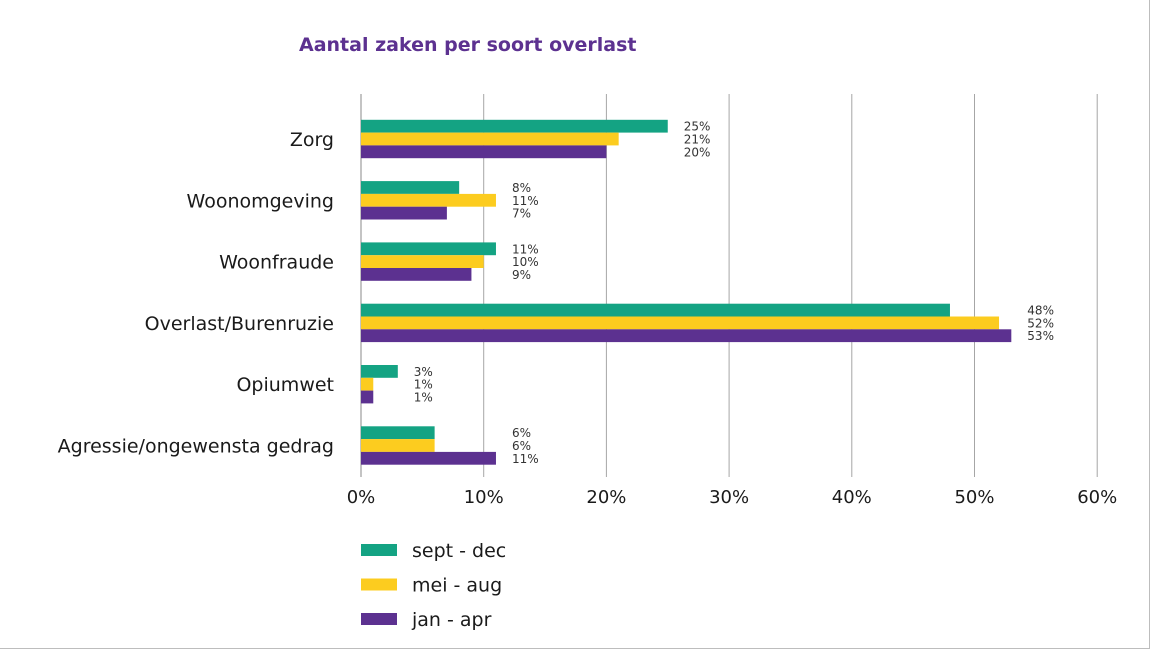  I want to click on data-label: 21%, so click(697, 140).